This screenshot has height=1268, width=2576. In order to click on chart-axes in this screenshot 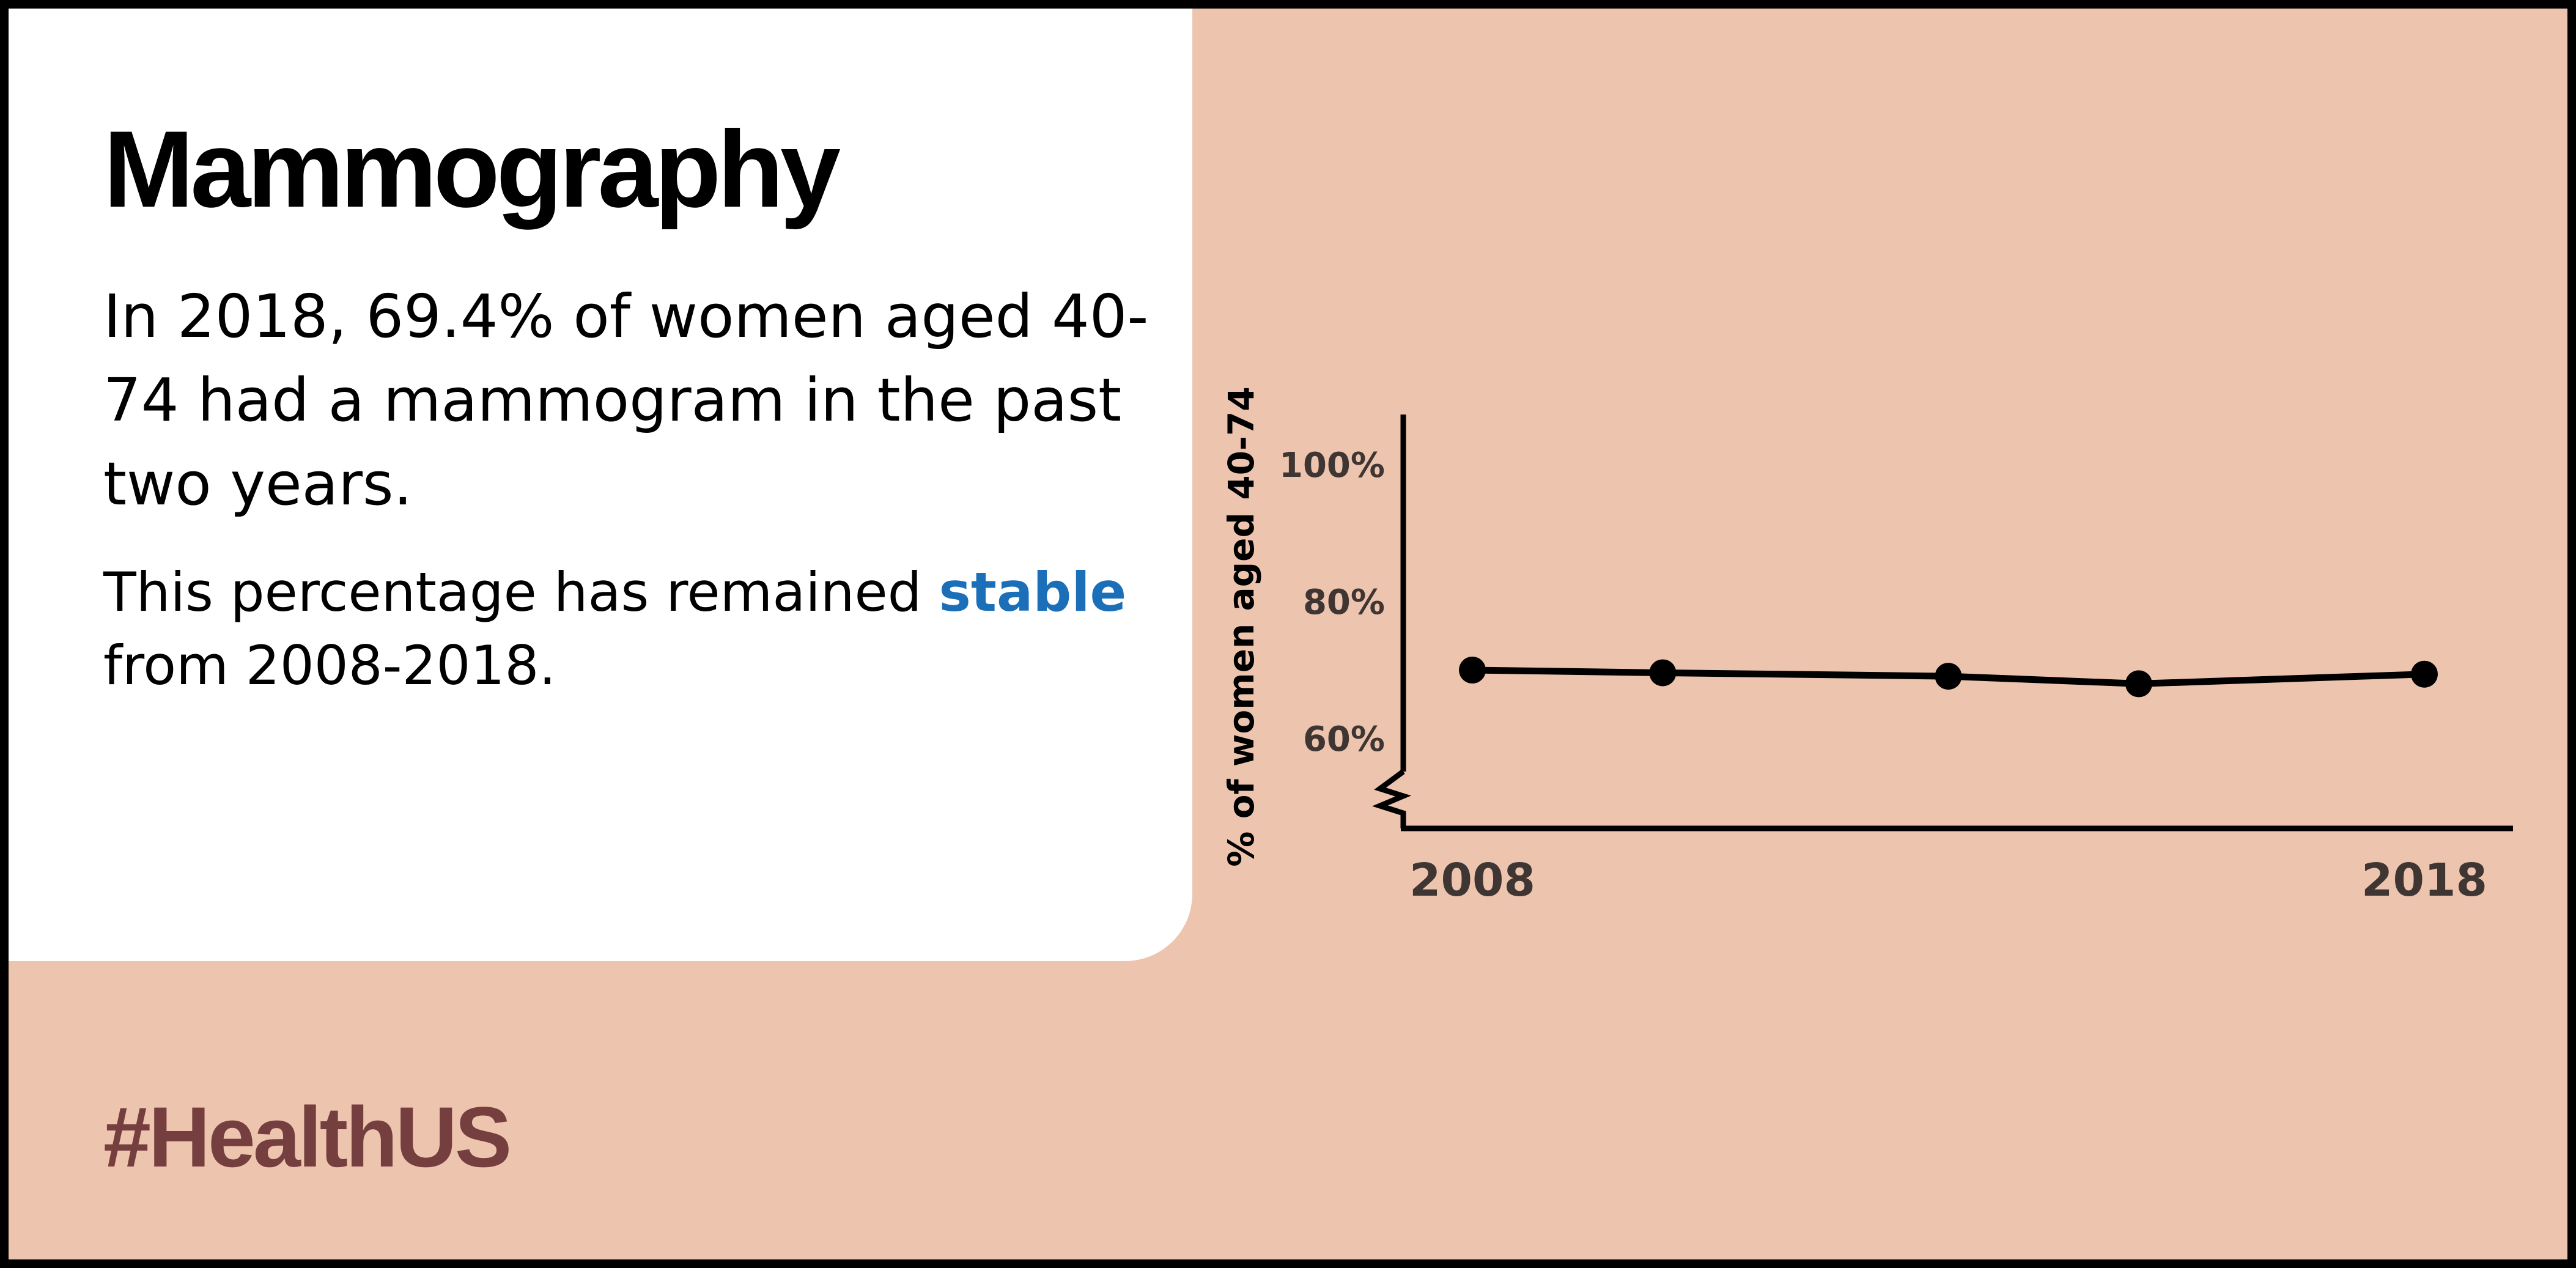, I will do `click(1942, 623)`.